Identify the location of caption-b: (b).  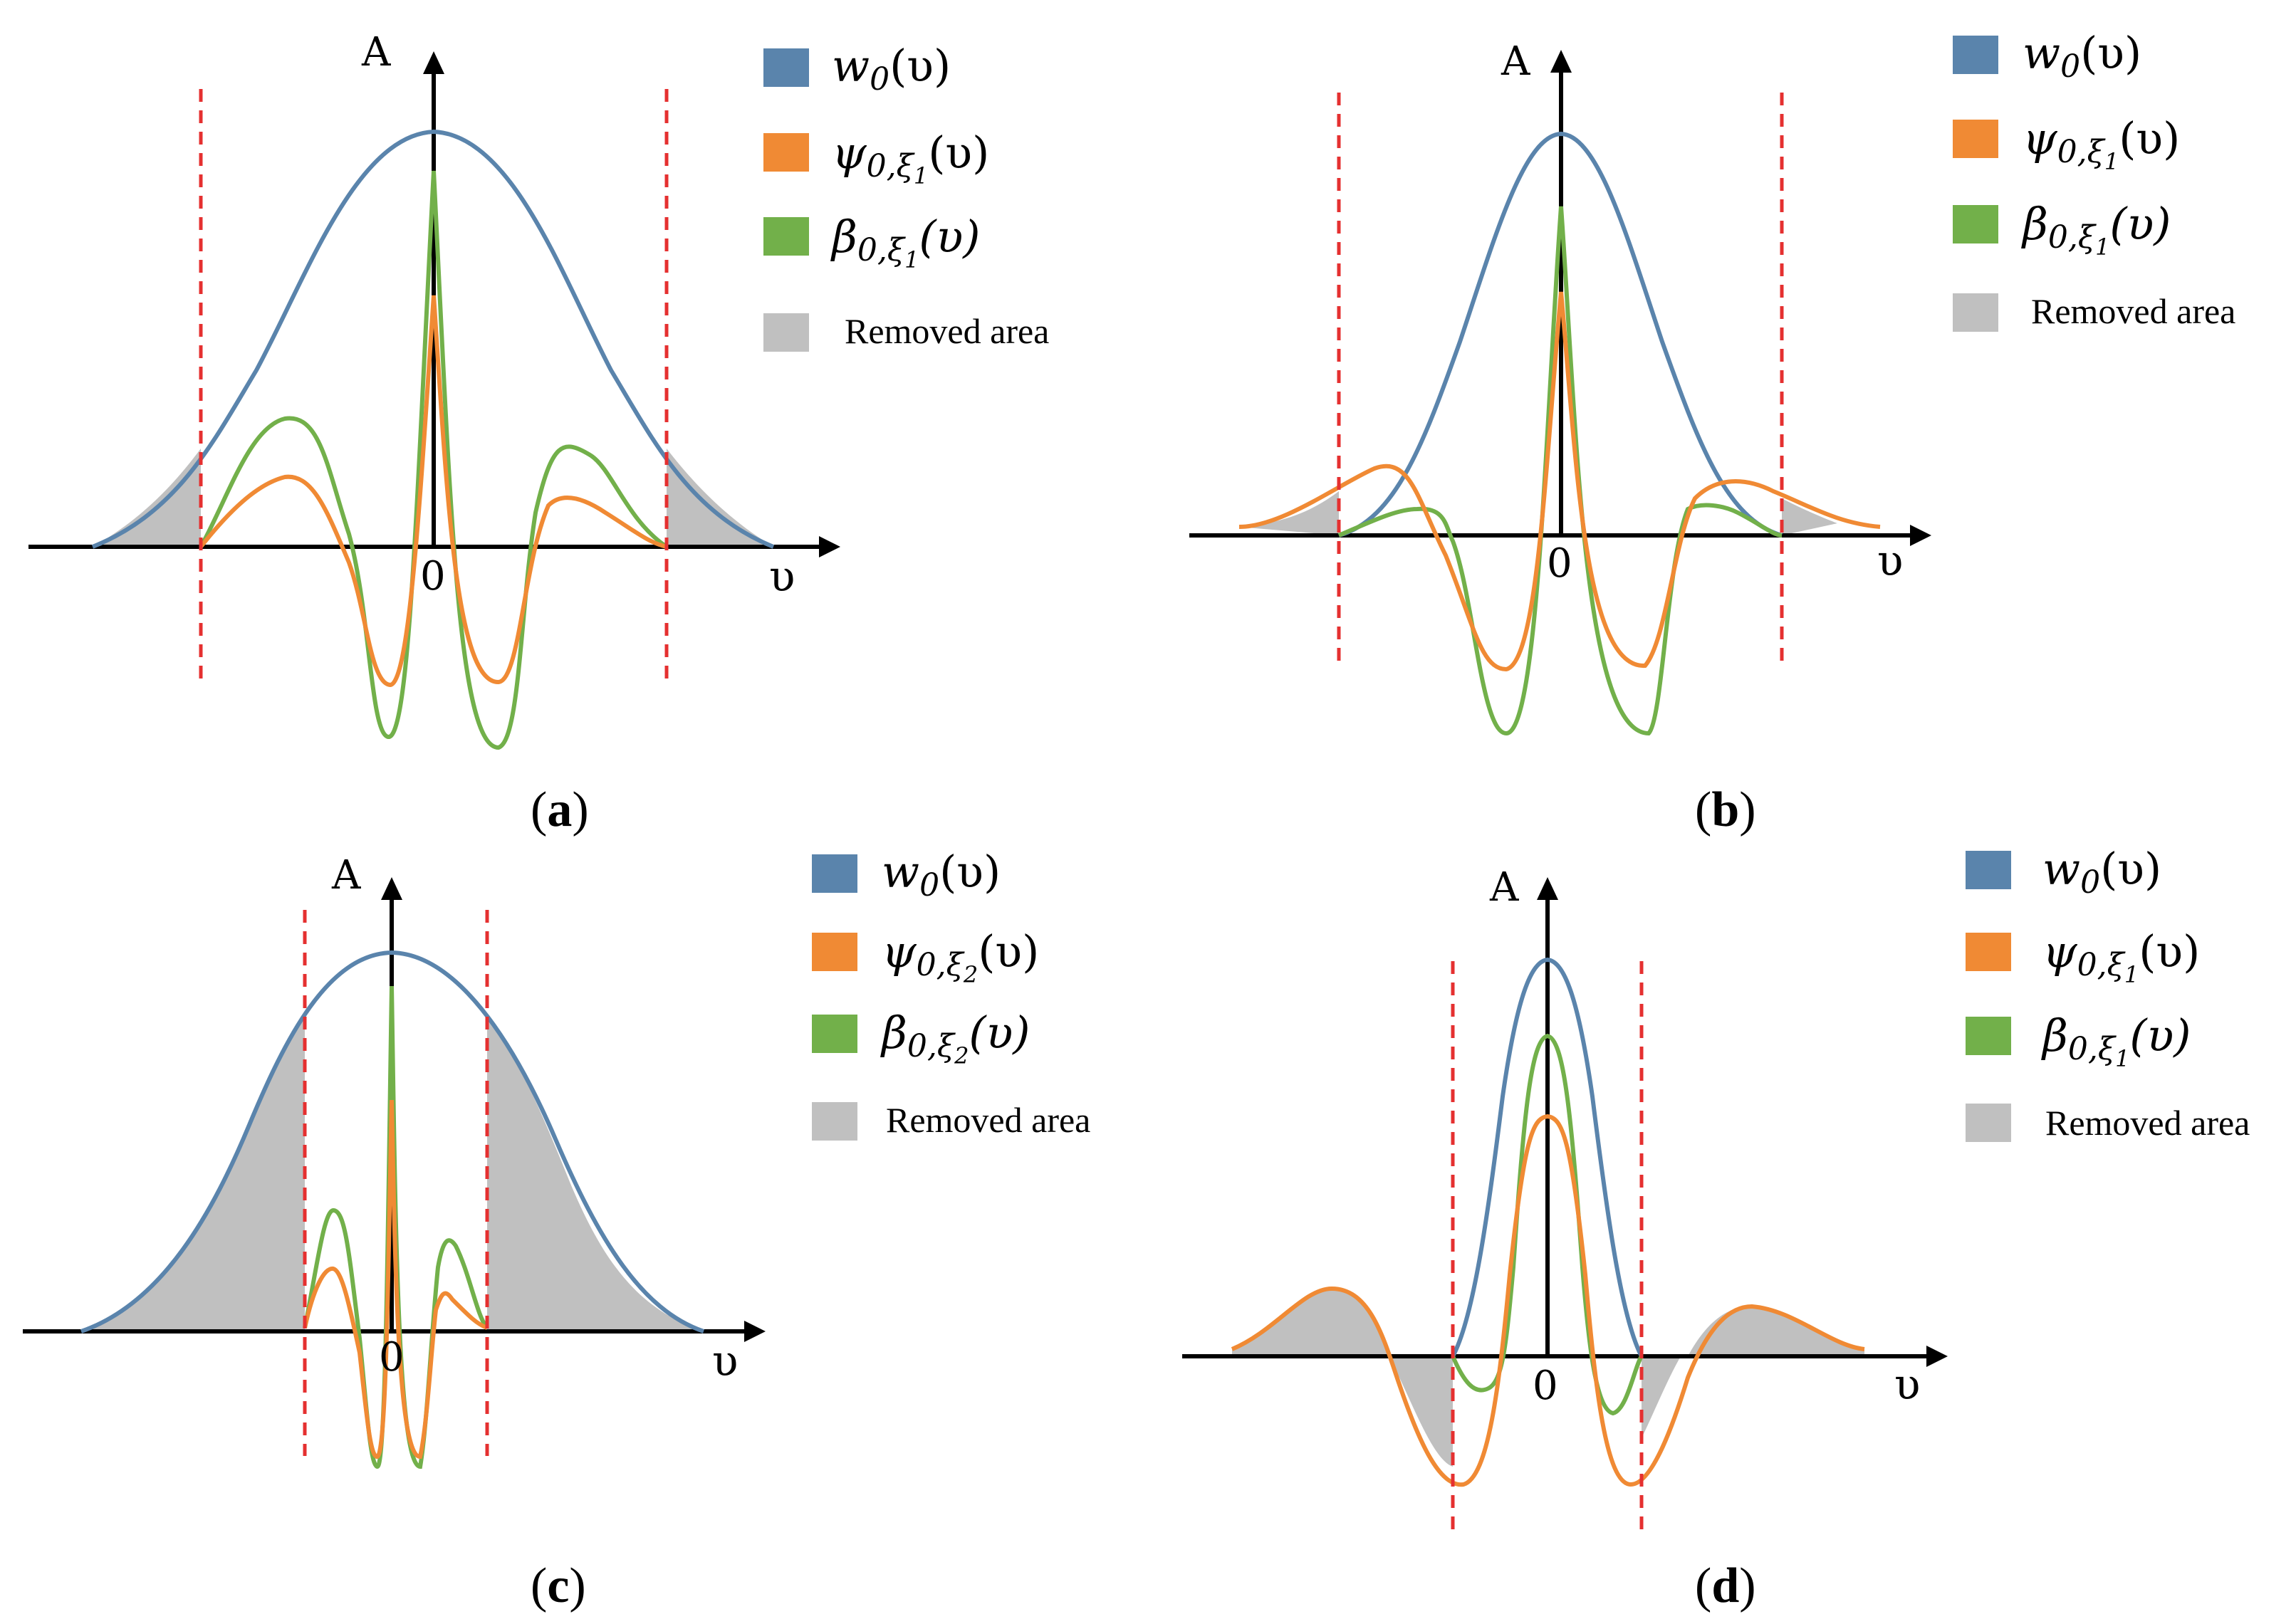
(1725, 809).